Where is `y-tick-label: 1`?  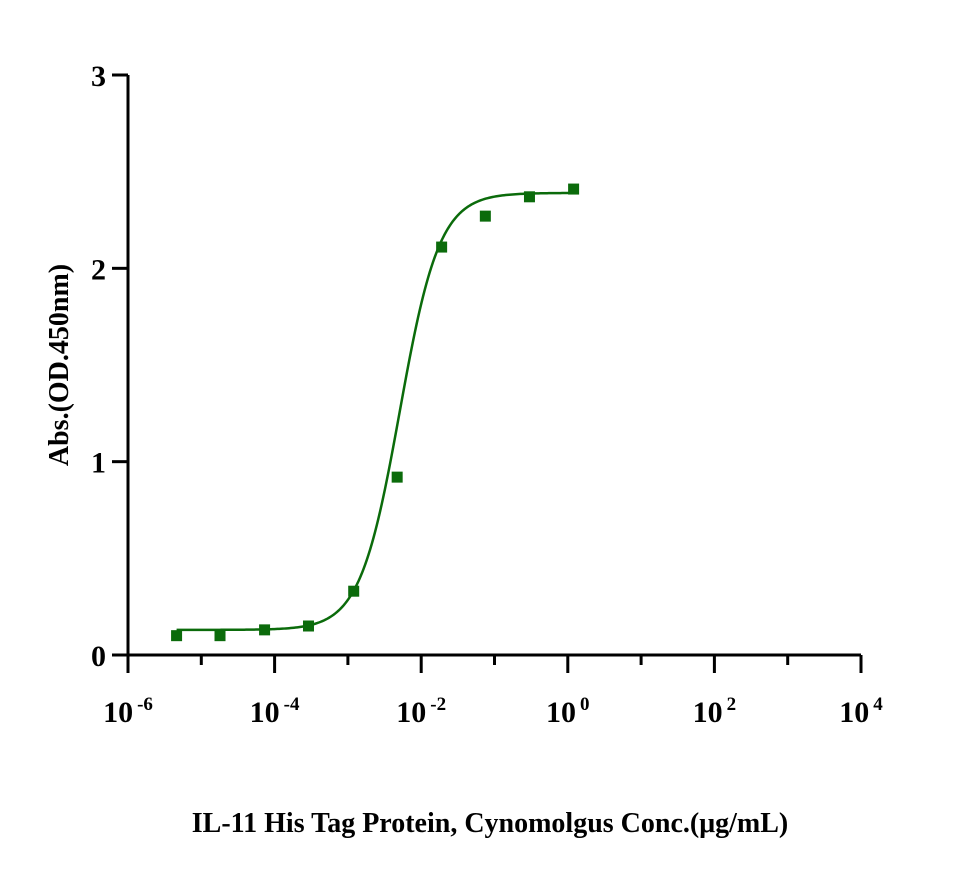 y-tick-label: 1 is located at coordinates (98, 463).